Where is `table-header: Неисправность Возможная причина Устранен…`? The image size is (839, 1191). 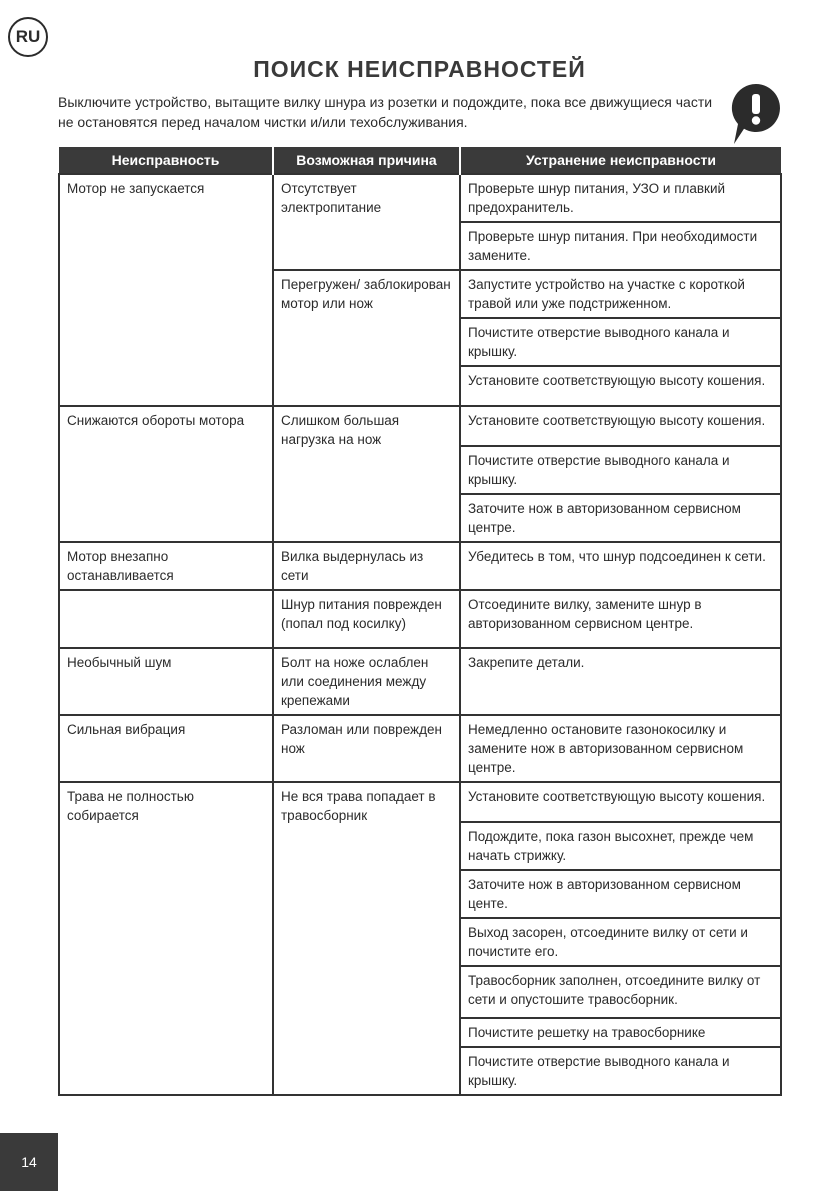
table-header: Неисправность Возможная причина Устранен… is located at coordinates (420, 160).